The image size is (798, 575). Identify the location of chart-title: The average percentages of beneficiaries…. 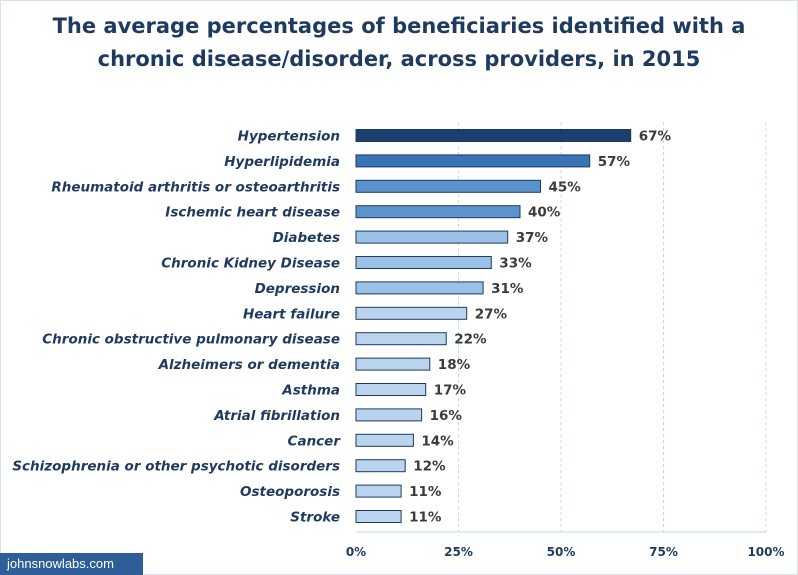
(399, 43).